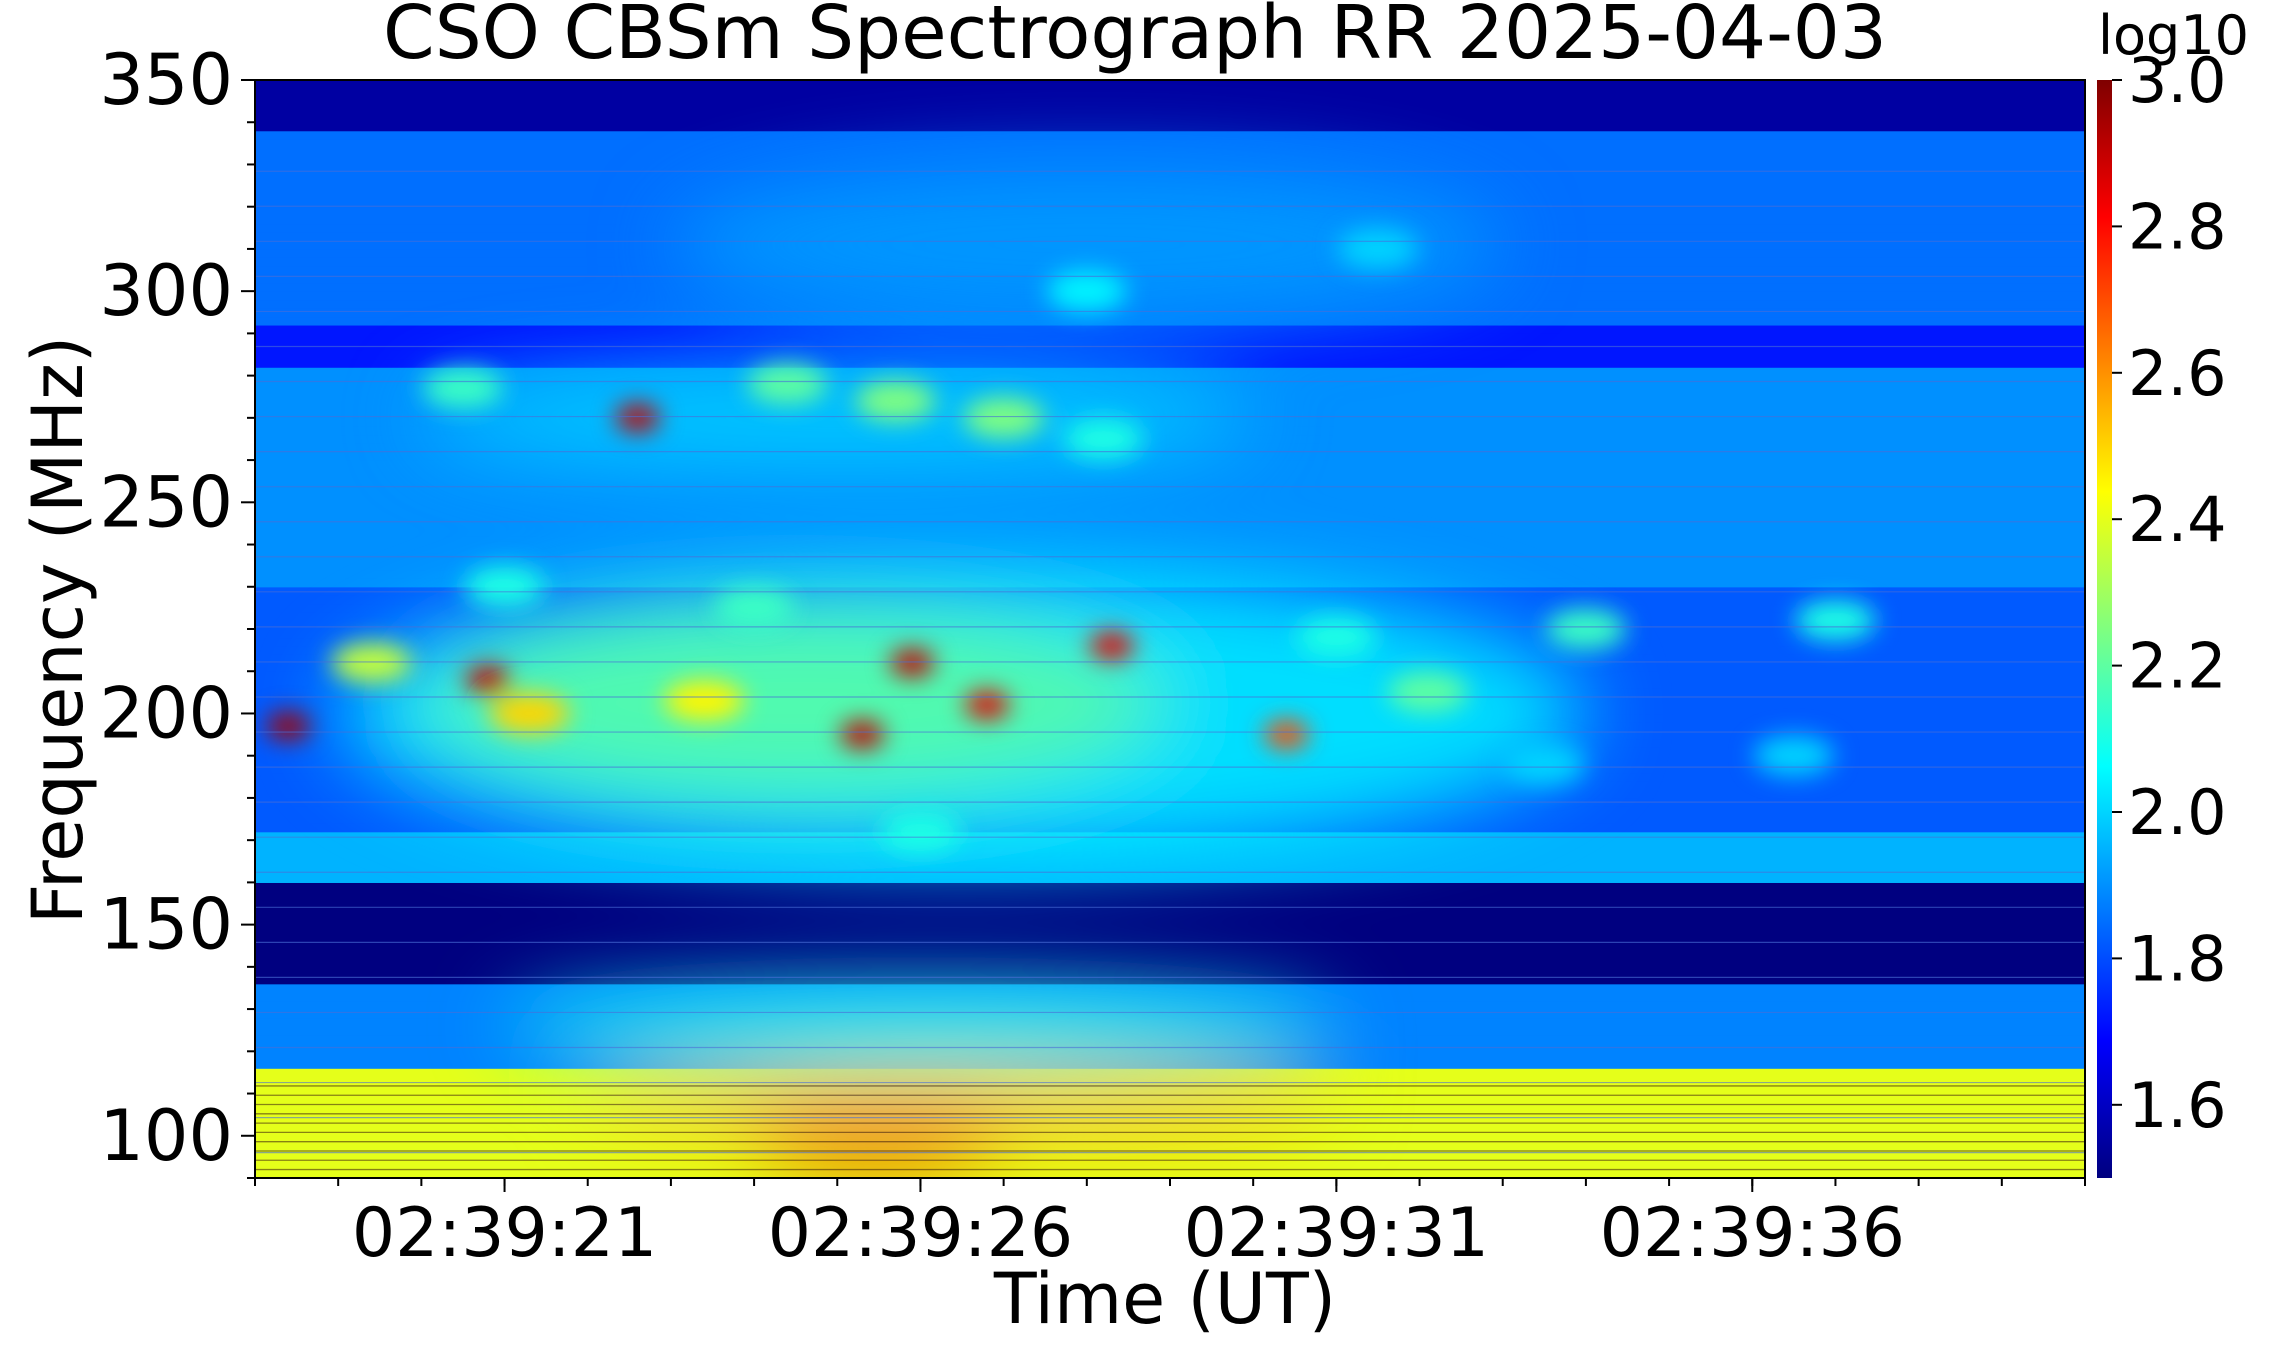  What do you see at coordinates (504, 1233) in the screenshot?
I see `x-tick-label: 02:39:21` at bounding box center [504, 1233].